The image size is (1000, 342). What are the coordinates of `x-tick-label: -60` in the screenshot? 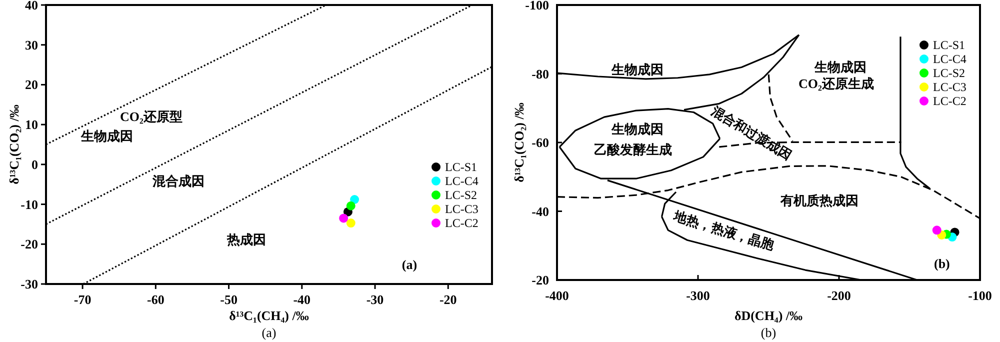 It's located at (155, 299).